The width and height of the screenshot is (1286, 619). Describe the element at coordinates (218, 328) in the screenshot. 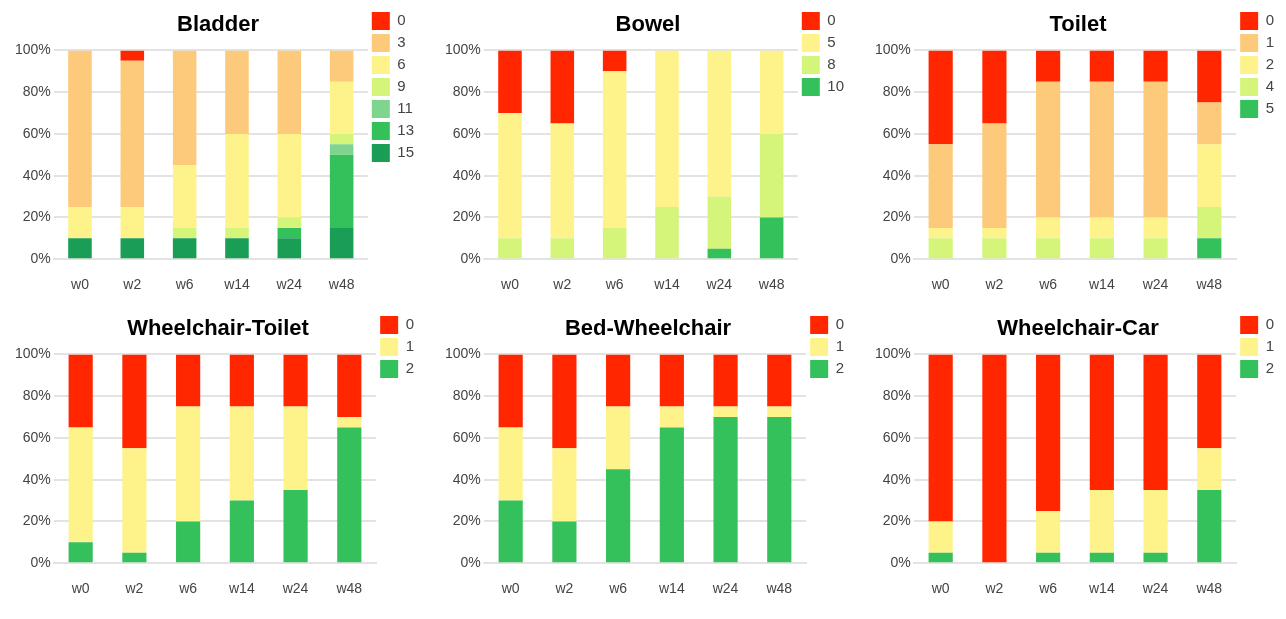

I see `chart-title: Wheelchair-Toilet` at that location.